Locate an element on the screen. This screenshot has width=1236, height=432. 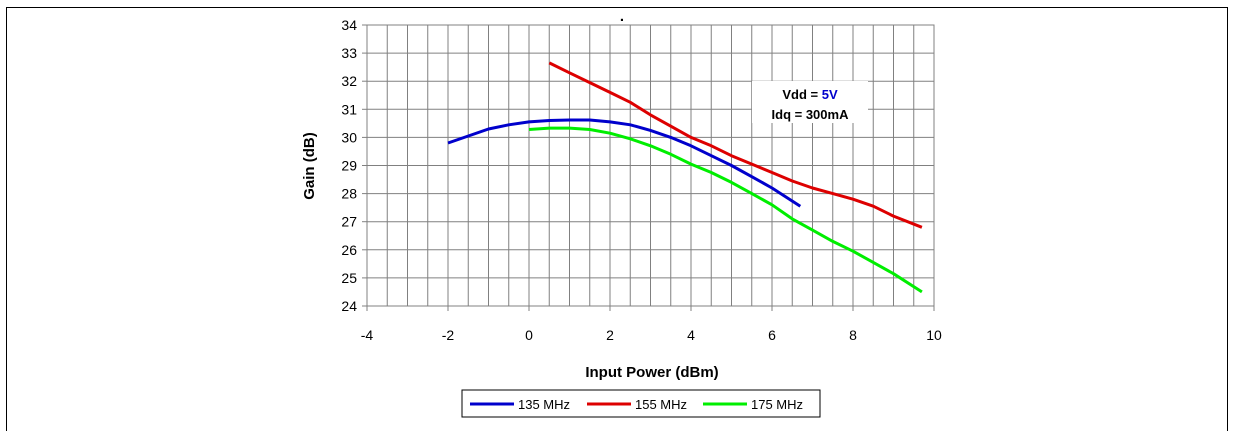
idq-annotation: Idq = 300mA is located at coordinates (811, 114).